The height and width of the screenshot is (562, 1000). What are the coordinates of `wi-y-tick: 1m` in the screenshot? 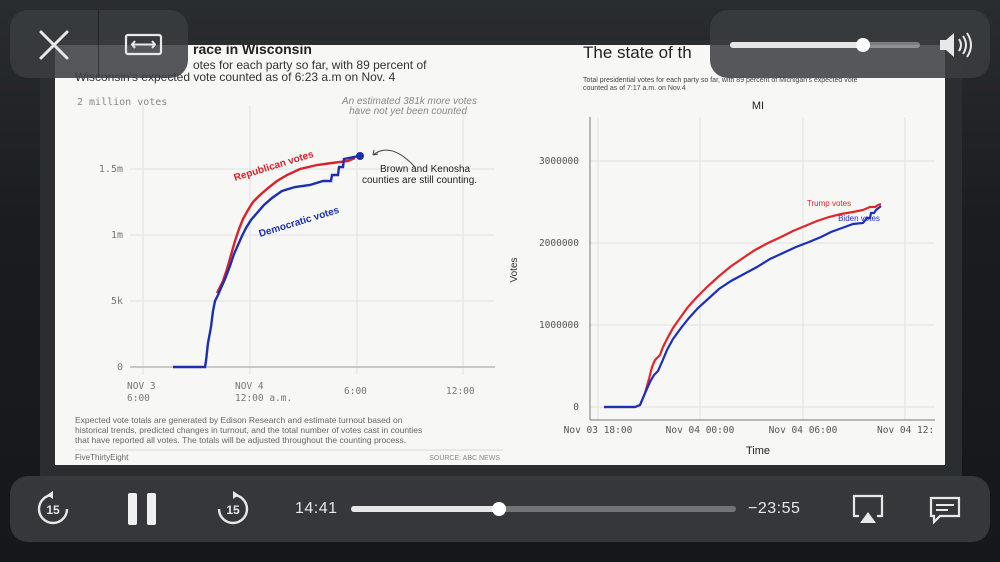 It's located at (117, 235).